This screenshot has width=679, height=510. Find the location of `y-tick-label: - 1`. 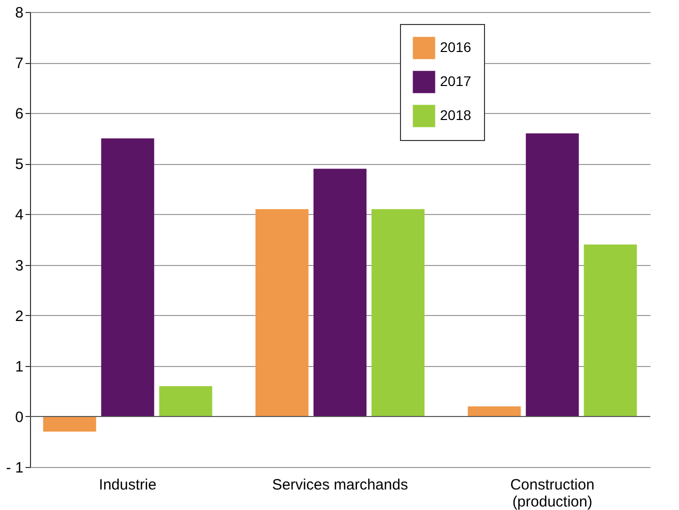

y-tick-label: - 1 is located at coordinates (15, 468).